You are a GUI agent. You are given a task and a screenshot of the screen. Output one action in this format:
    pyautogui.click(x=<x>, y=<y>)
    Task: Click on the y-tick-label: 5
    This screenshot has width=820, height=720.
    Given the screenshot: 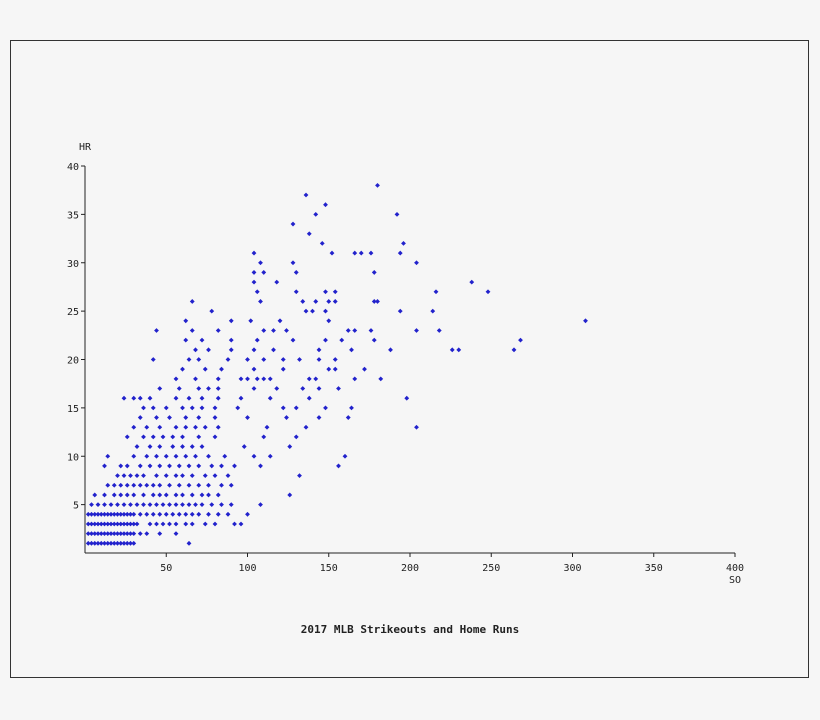 What is the action you would take?
    pyautogui.click(x=76, y=506)
    